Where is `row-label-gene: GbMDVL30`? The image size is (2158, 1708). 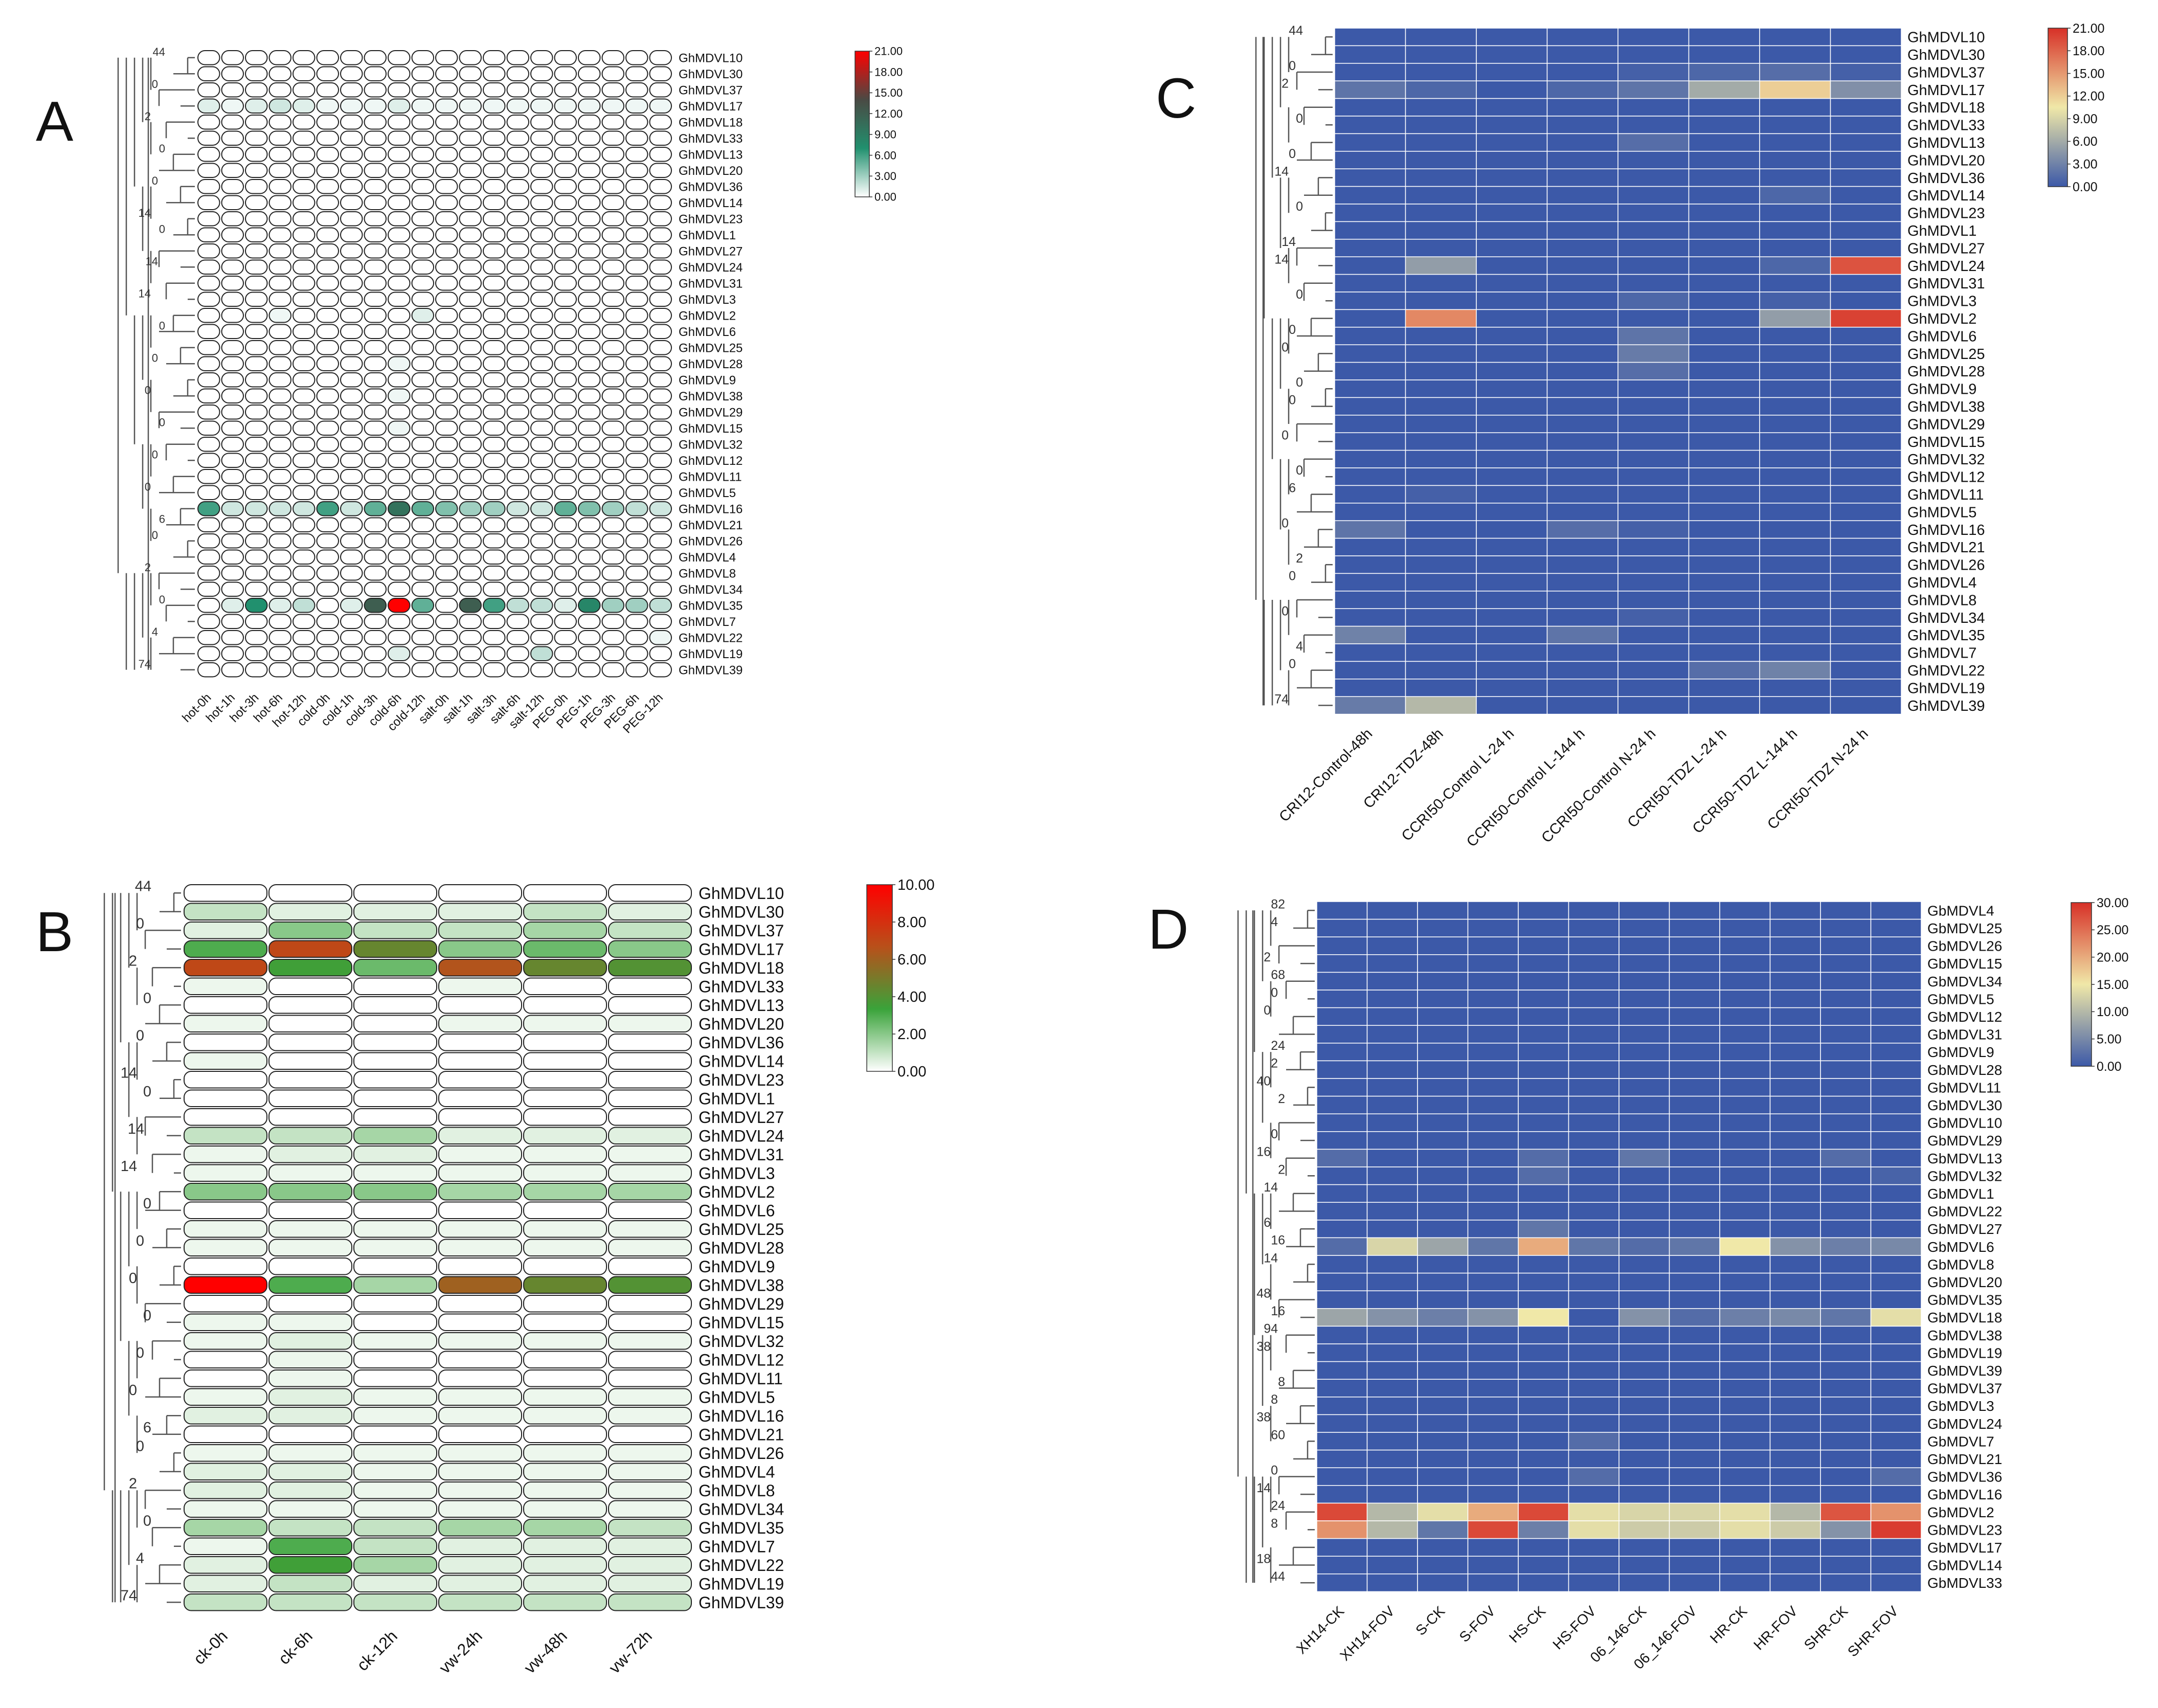 row-label-gene: GbMDVL30 is located at coordinates (1965, 1105).